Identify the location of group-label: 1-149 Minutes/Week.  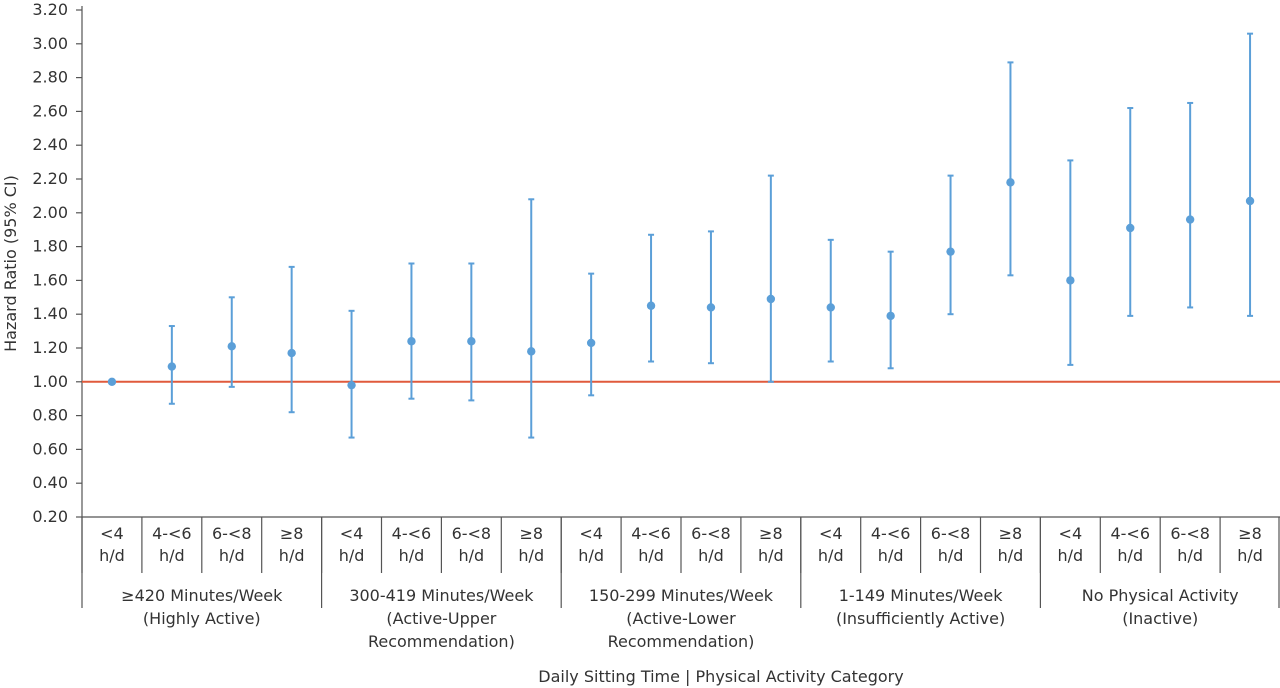
(921, 595).